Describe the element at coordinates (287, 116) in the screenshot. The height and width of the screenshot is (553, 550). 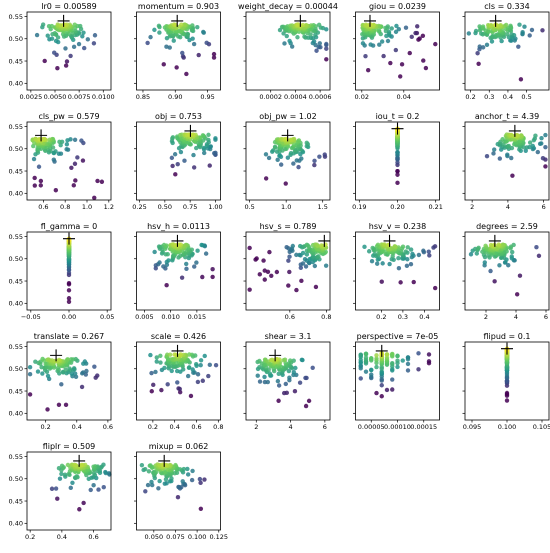
I see `subplot-title: obj_pw = 1.02` at that location.